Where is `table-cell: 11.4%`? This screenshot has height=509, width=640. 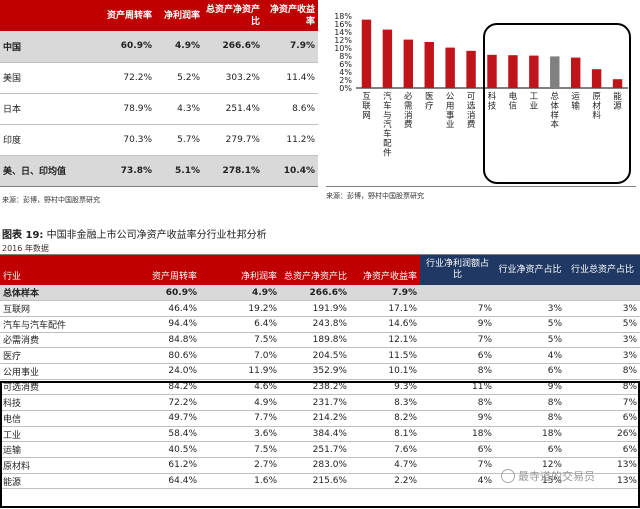 table-cell: 11.4% is located at coordinates (290, 78).